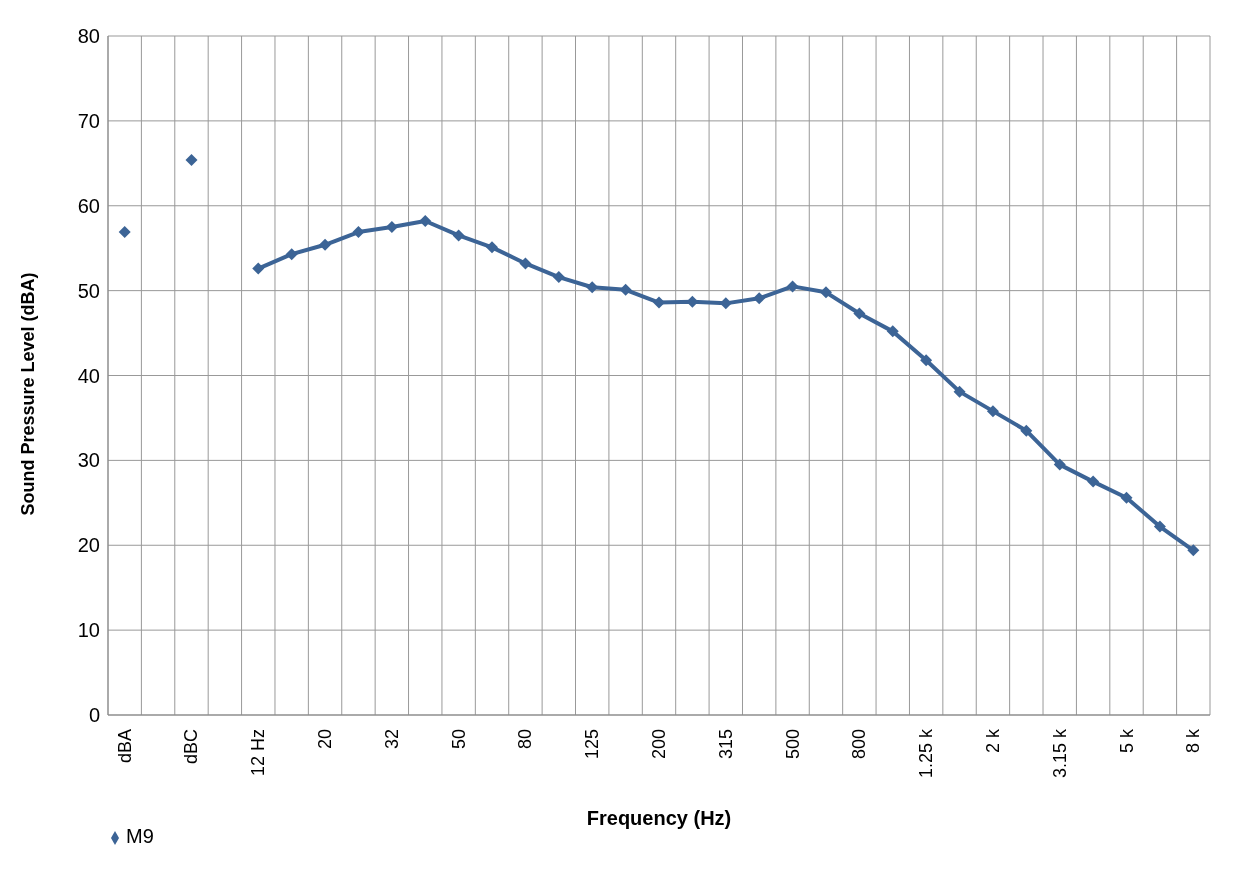 This screenshot has width=1239, height=872. What do you see at coordinates (88, 460) in the screenshot?
I see `y-tick-label: 30` at bounding box center [88, 460].